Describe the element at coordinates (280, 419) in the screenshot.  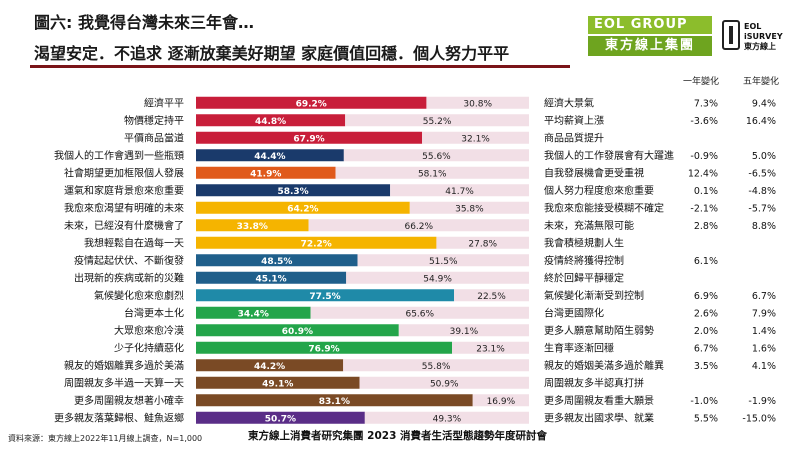
I see `bar-left-value: 50.7%` at that location.